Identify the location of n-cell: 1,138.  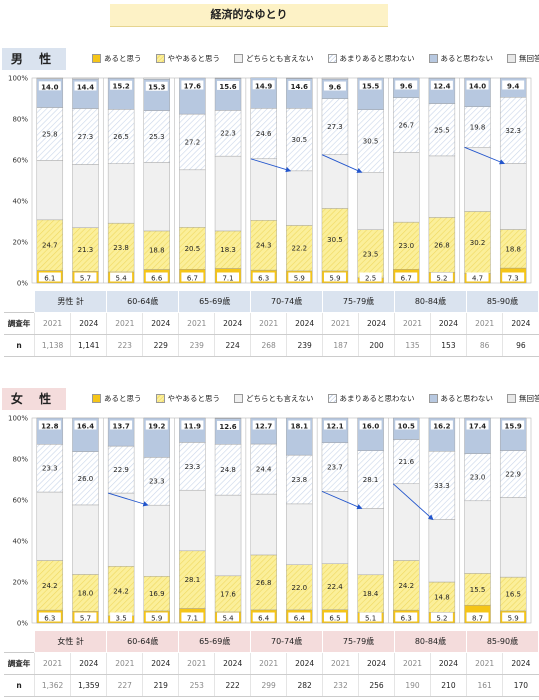
(52, 345).